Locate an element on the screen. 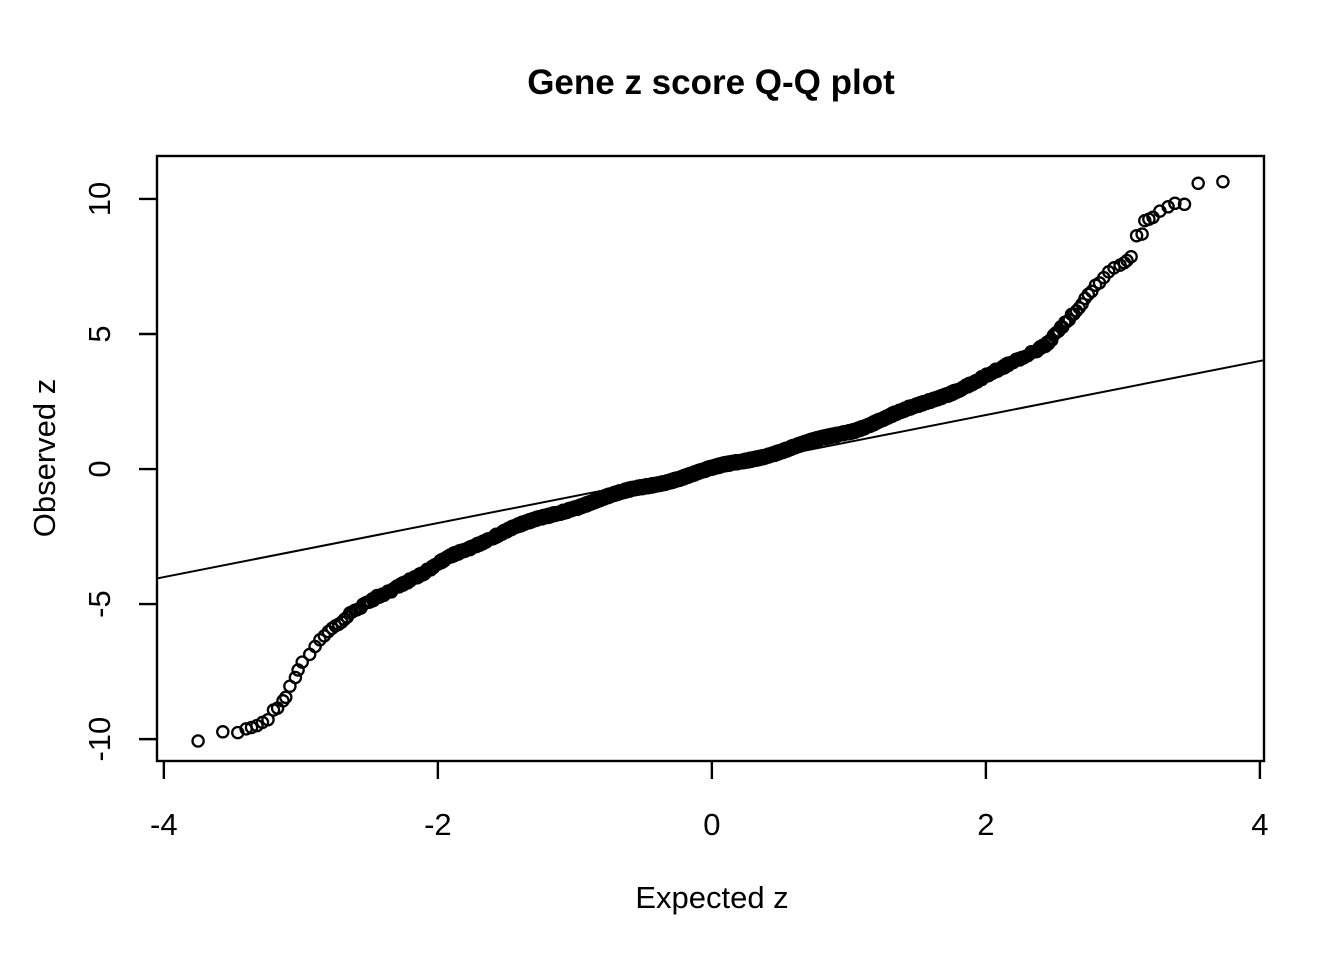  y-tick-label: 5 is located at coordinates (99, 333).